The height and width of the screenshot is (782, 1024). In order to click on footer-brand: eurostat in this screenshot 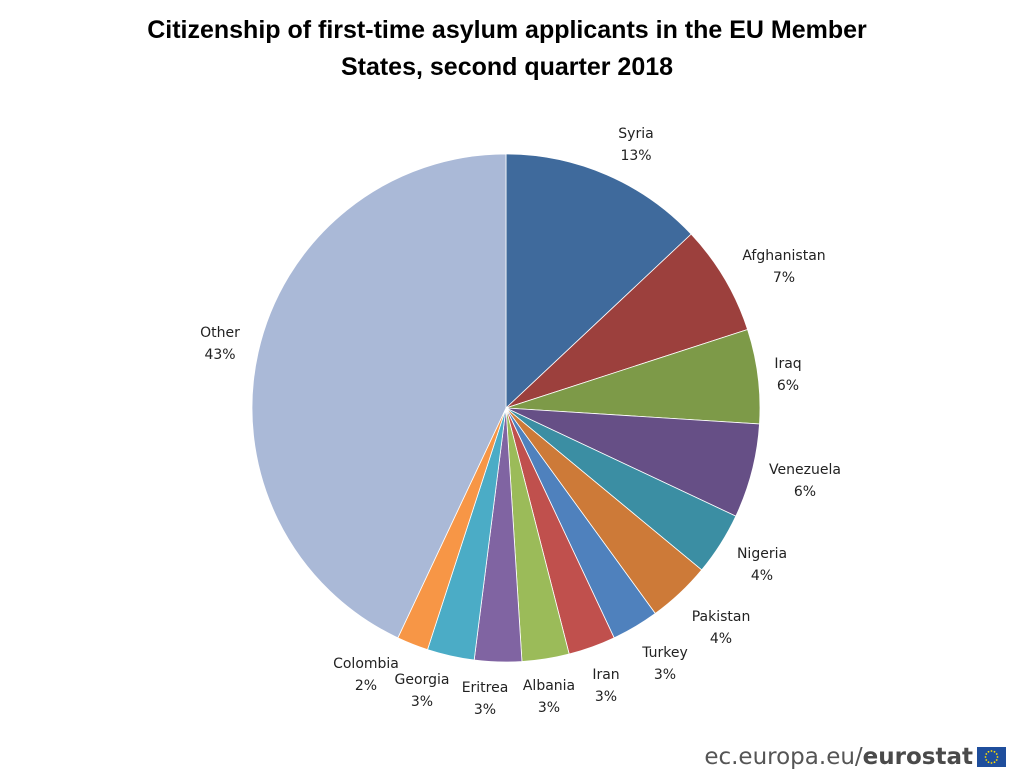, I will do `click(917, 757)`.